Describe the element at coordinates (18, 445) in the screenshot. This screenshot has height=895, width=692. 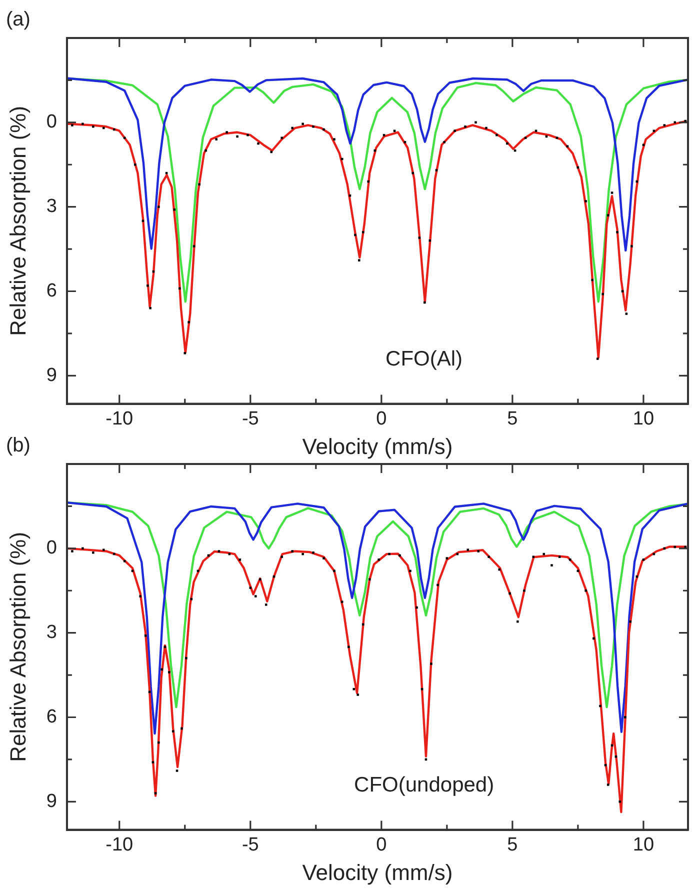
I see `chart-title: (b)` at that location.